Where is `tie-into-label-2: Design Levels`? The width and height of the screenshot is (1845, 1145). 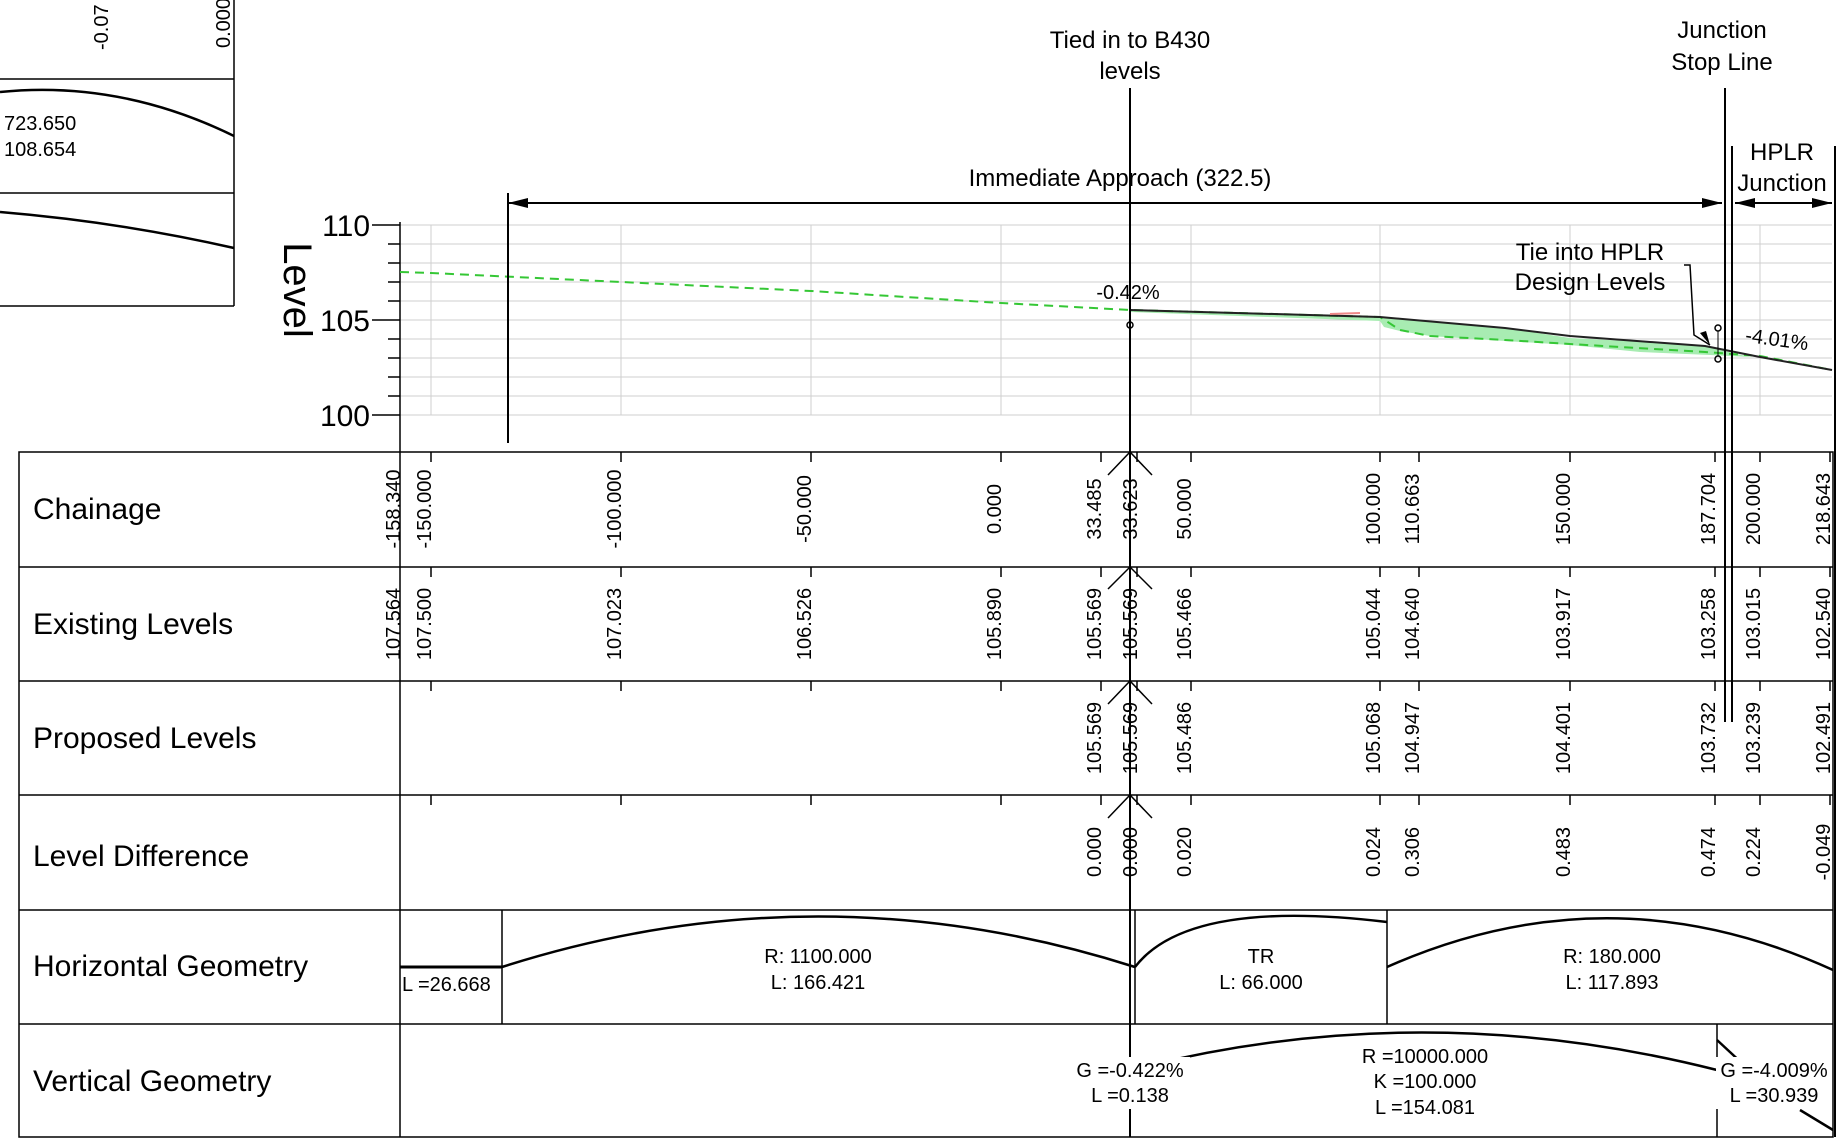
tie-into-label-2: Design Levels is located at coordinates (1590, 282).